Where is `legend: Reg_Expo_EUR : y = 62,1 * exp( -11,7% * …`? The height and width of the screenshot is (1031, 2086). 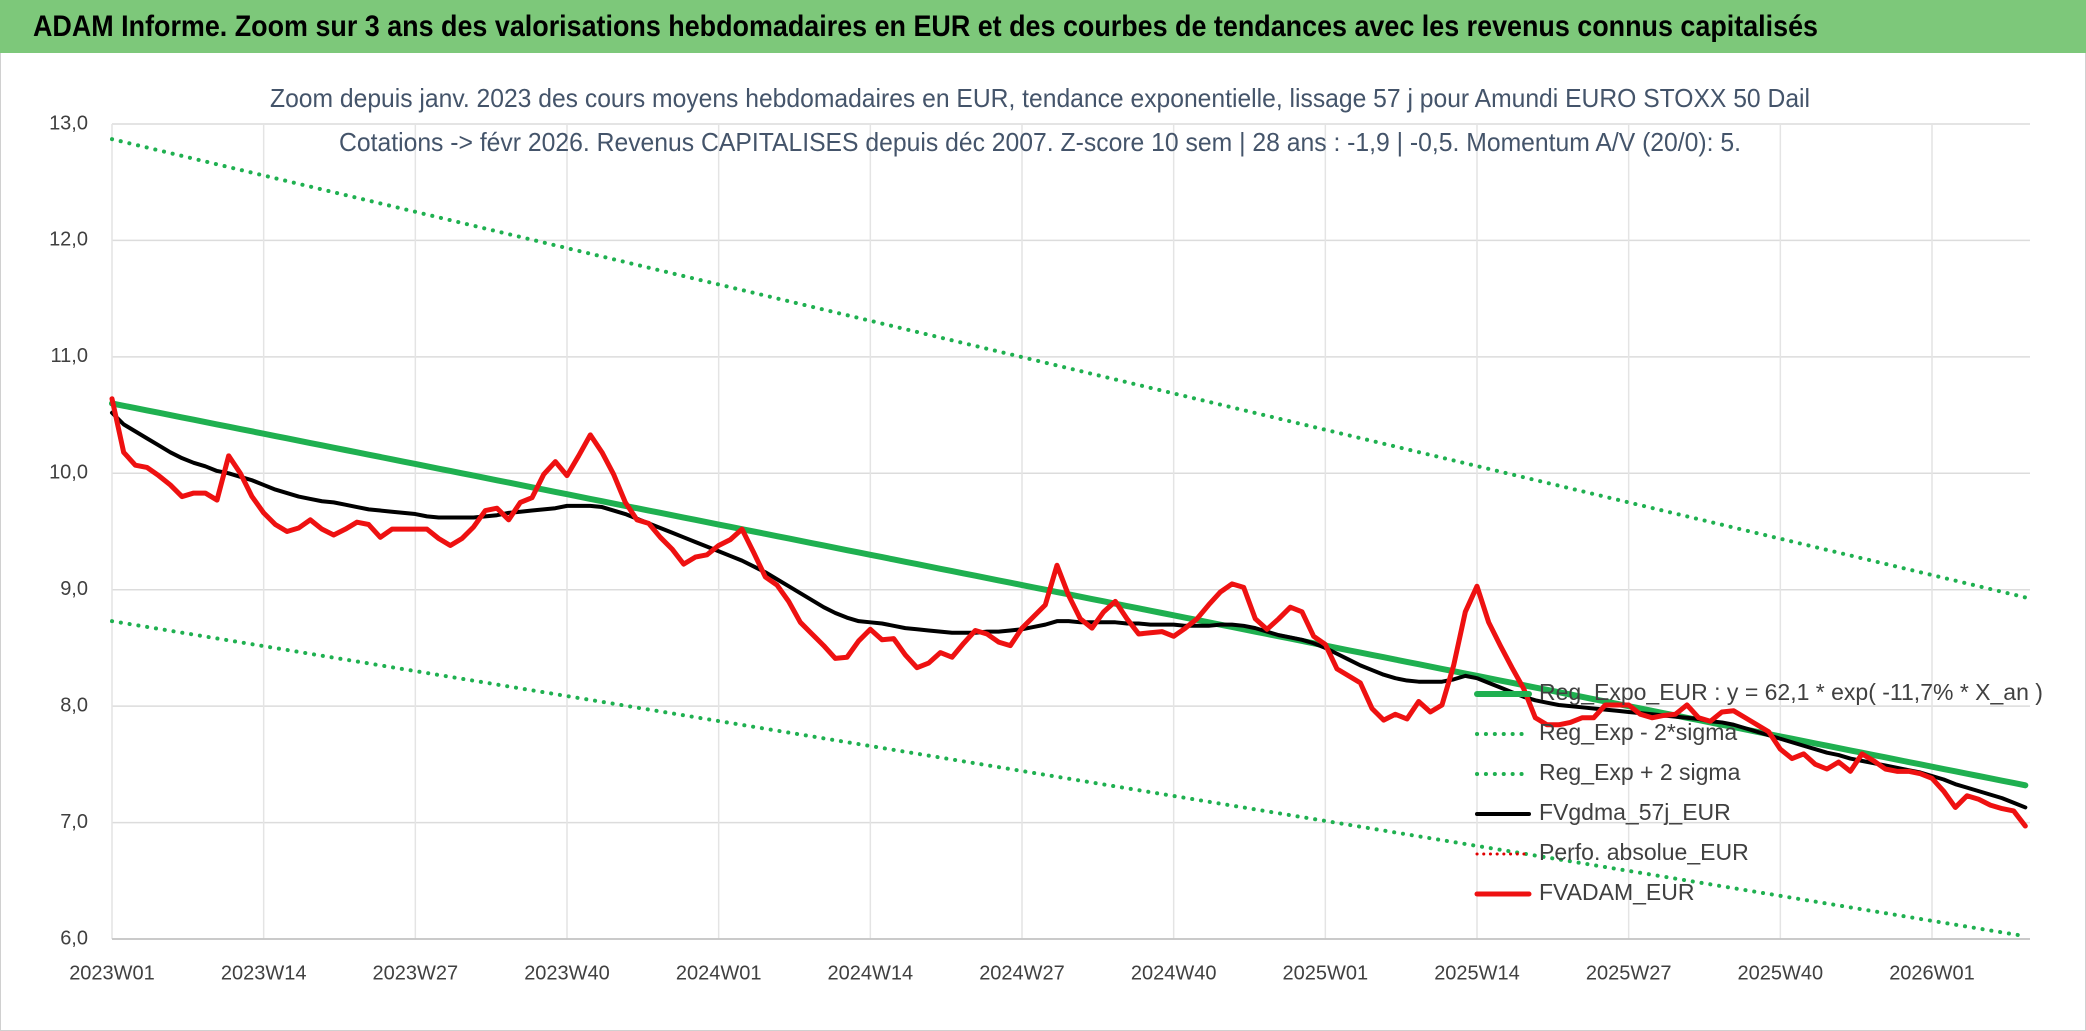 legend: Reg_Expo_EUR : y = 62,1 * exp( -11,7% * … is located at coordinates (1758, 792).